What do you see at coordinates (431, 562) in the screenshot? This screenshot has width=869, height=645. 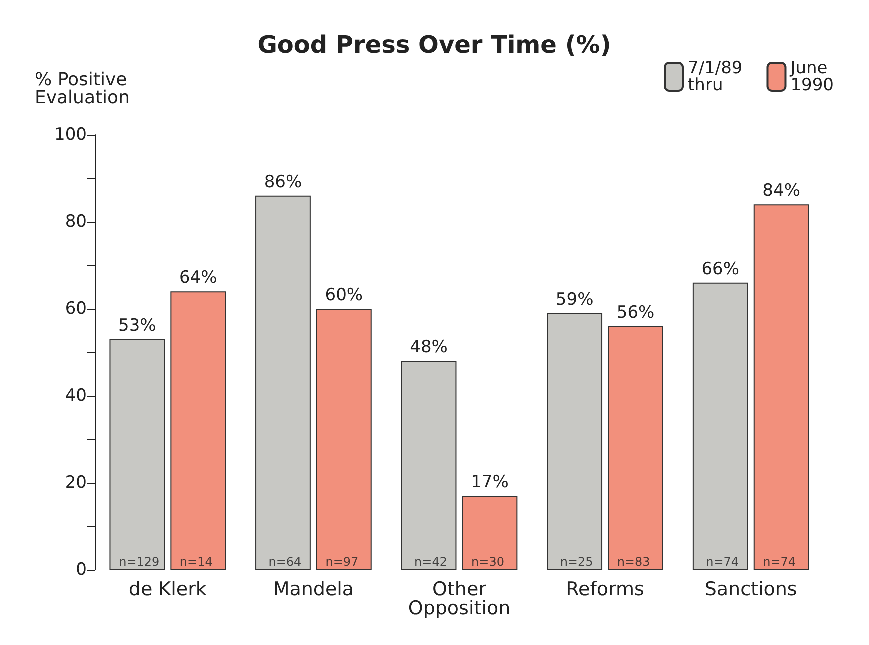 I see `annotation: n=42` at bounding box center [431, 562].